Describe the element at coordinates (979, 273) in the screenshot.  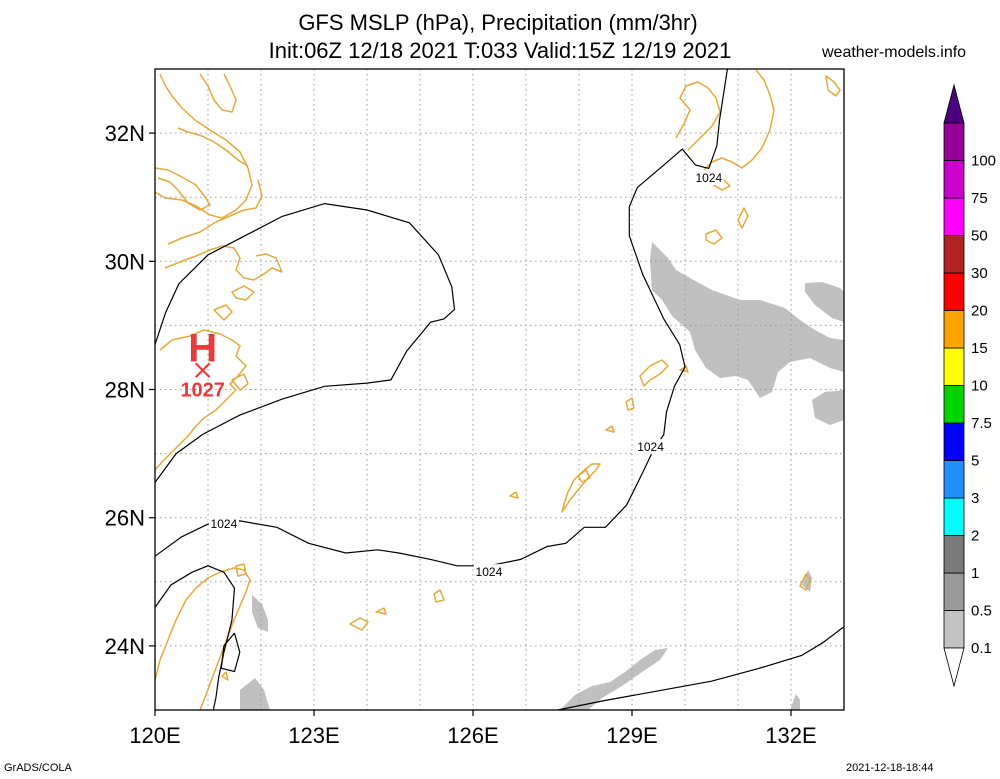
I see `colorbar-label: 30` at that location.